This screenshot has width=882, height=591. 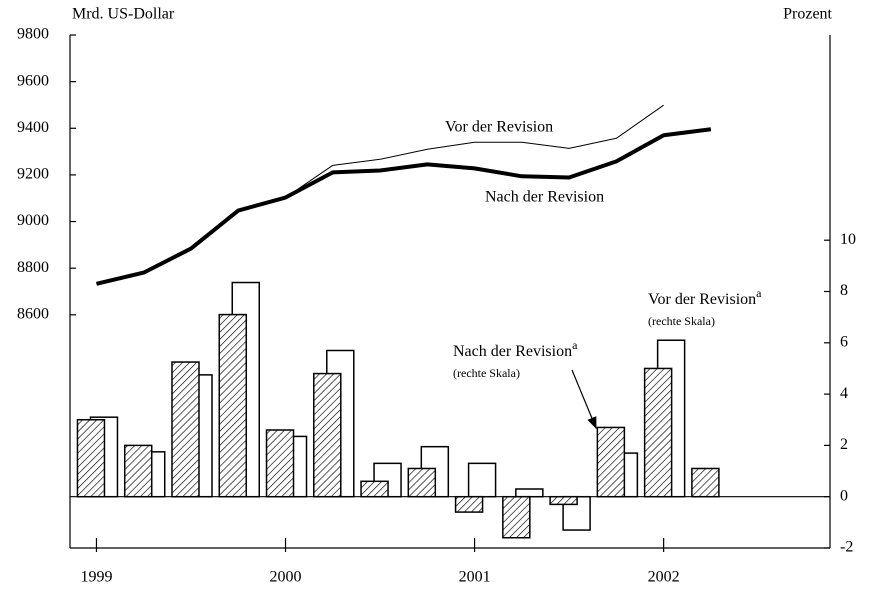 I want to click on x-tick-label: 2002, so click(x=664, y=577).